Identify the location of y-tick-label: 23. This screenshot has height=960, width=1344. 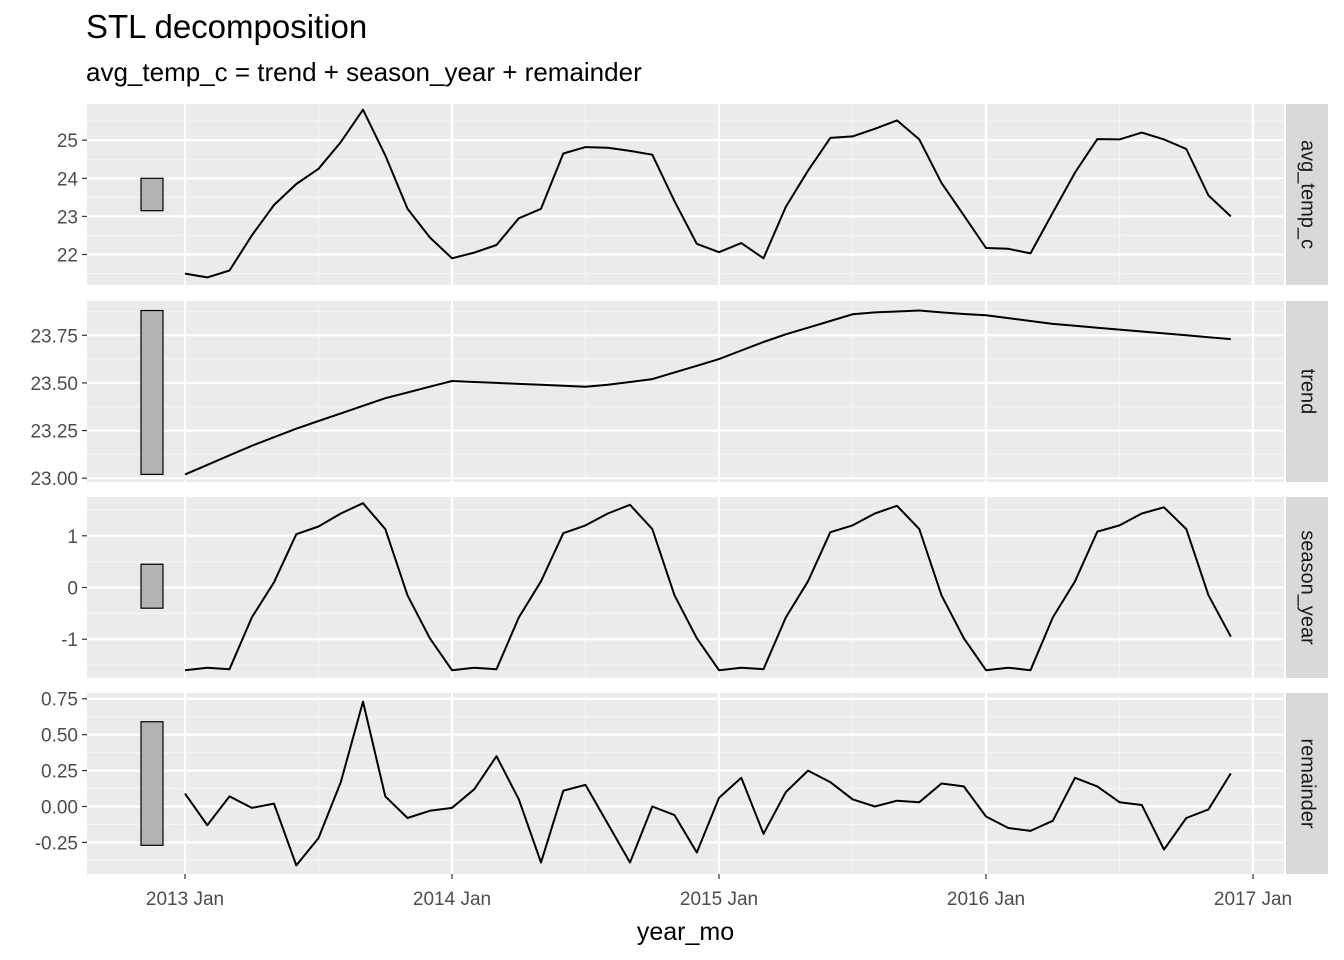
(67, 217).